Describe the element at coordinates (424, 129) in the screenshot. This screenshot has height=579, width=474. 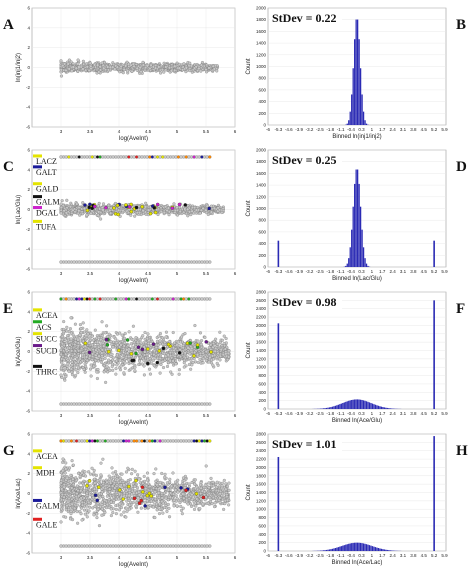
I see `x-tick-label: 4.5` at that location.